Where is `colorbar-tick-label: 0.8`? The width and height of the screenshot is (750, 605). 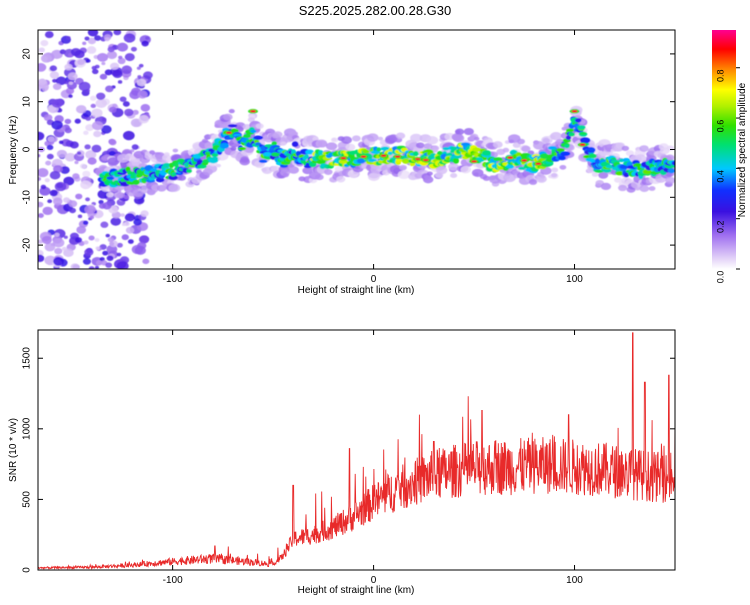
colorbar-tick-label: 0.8 is located at coordinates (720, 75).